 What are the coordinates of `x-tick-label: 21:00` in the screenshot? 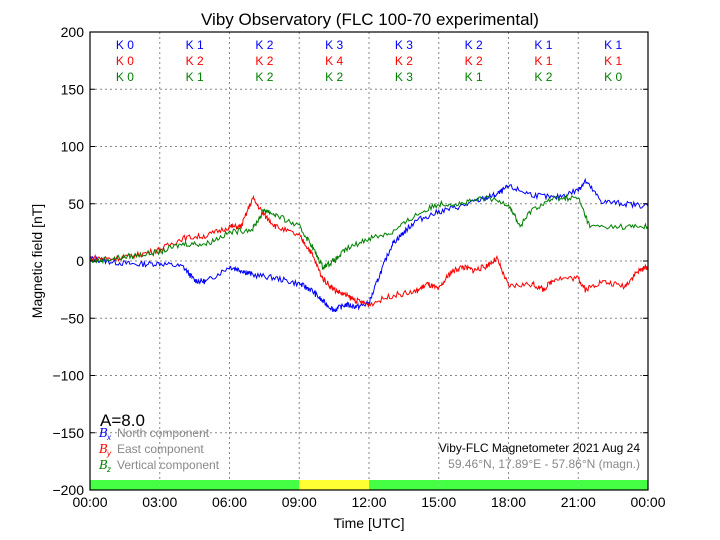 It's located at (578, 502).